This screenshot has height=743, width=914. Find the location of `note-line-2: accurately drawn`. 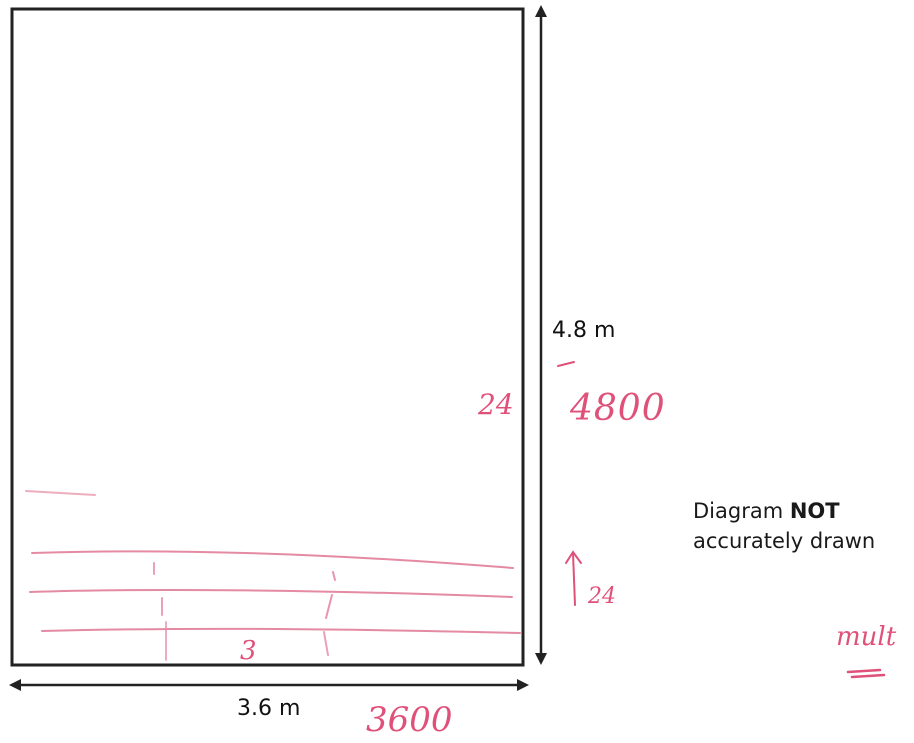

note-line-2: accurately drawn is located at coordinates (784, 541).